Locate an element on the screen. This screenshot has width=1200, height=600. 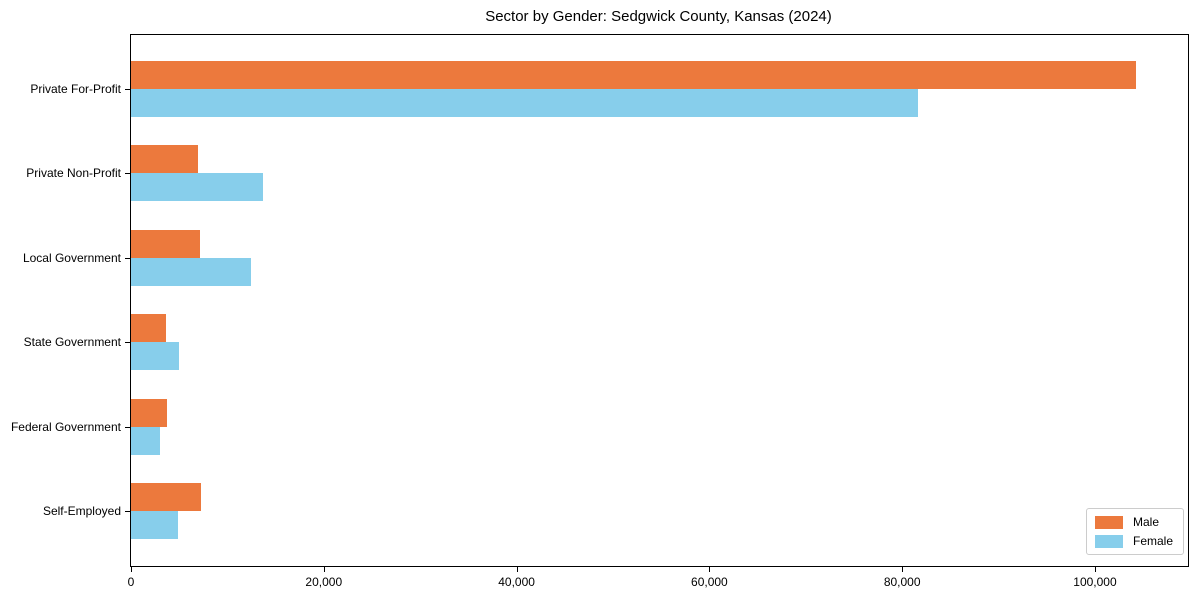
ytick-mark-local-government is located at coordinates (128, 258).